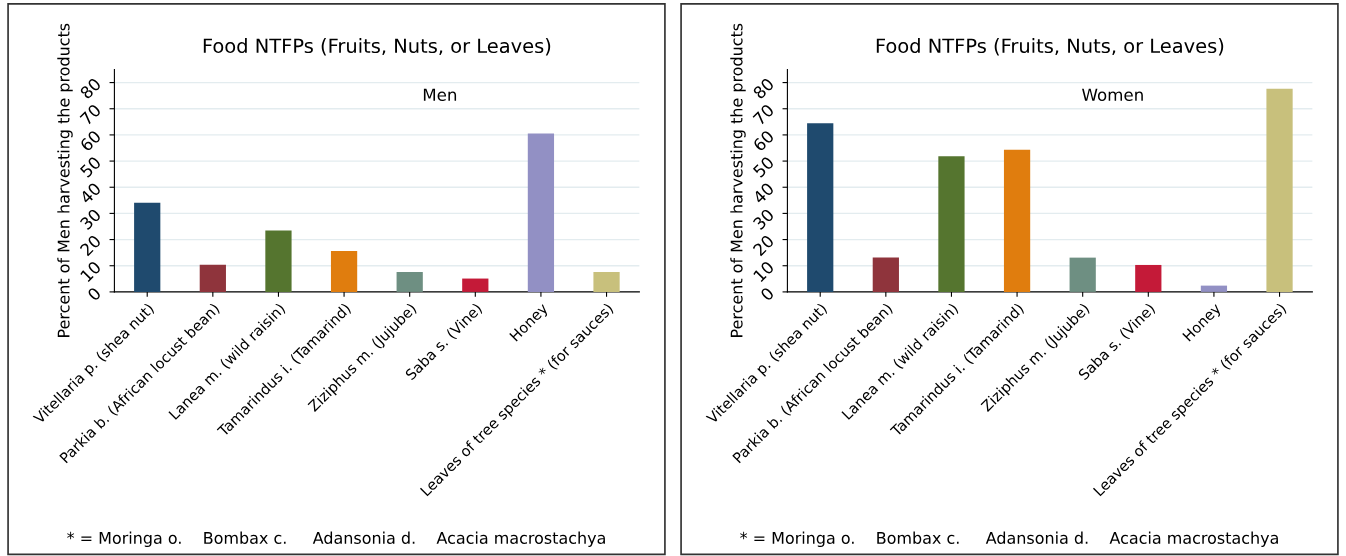 The image size is (1346, 556). What do you see at coordinates (440, 95) in the screenshot?
I see `annotation: Men` at bounding box center [440, 95].